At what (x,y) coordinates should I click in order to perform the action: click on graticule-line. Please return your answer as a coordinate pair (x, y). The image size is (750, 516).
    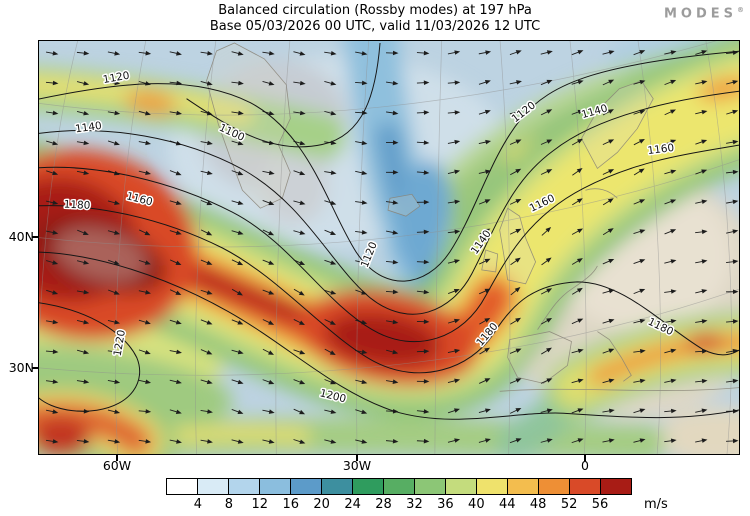
    Looking at the image, I should click on (505, 247).